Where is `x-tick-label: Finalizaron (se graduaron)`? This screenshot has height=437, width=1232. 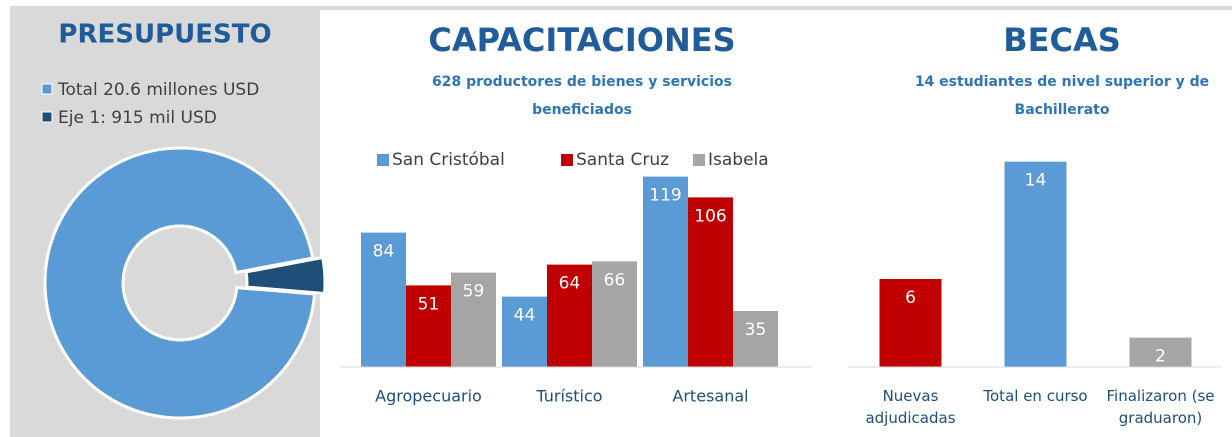 x-tick-label: Finalizaron (se graduaron) is located at coordinates (1160, 407).